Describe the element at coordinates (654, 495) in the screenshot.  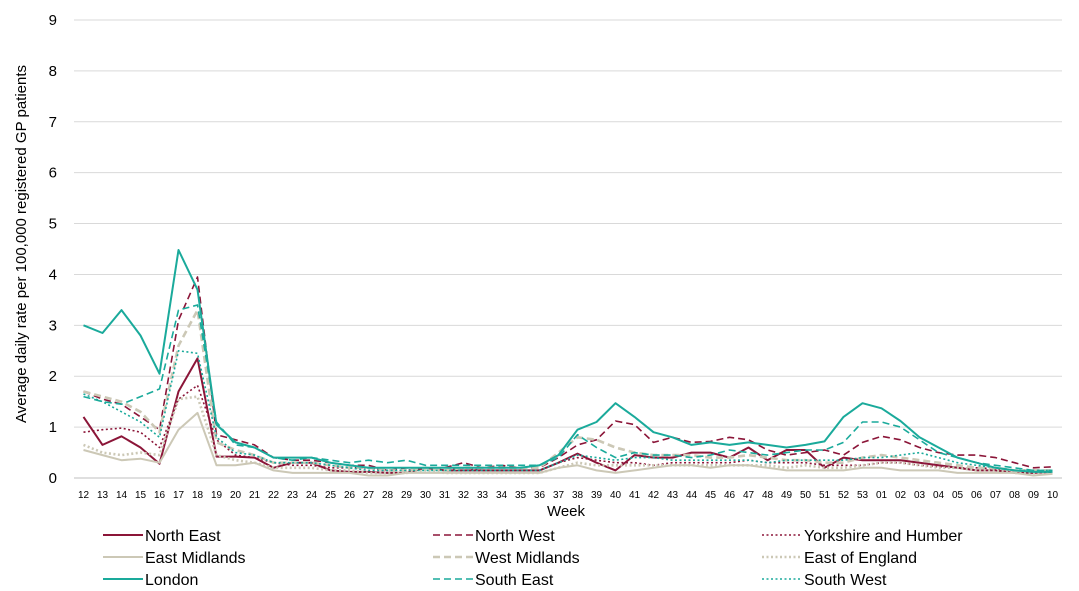
I see `x-tick-label: 42` at that location.